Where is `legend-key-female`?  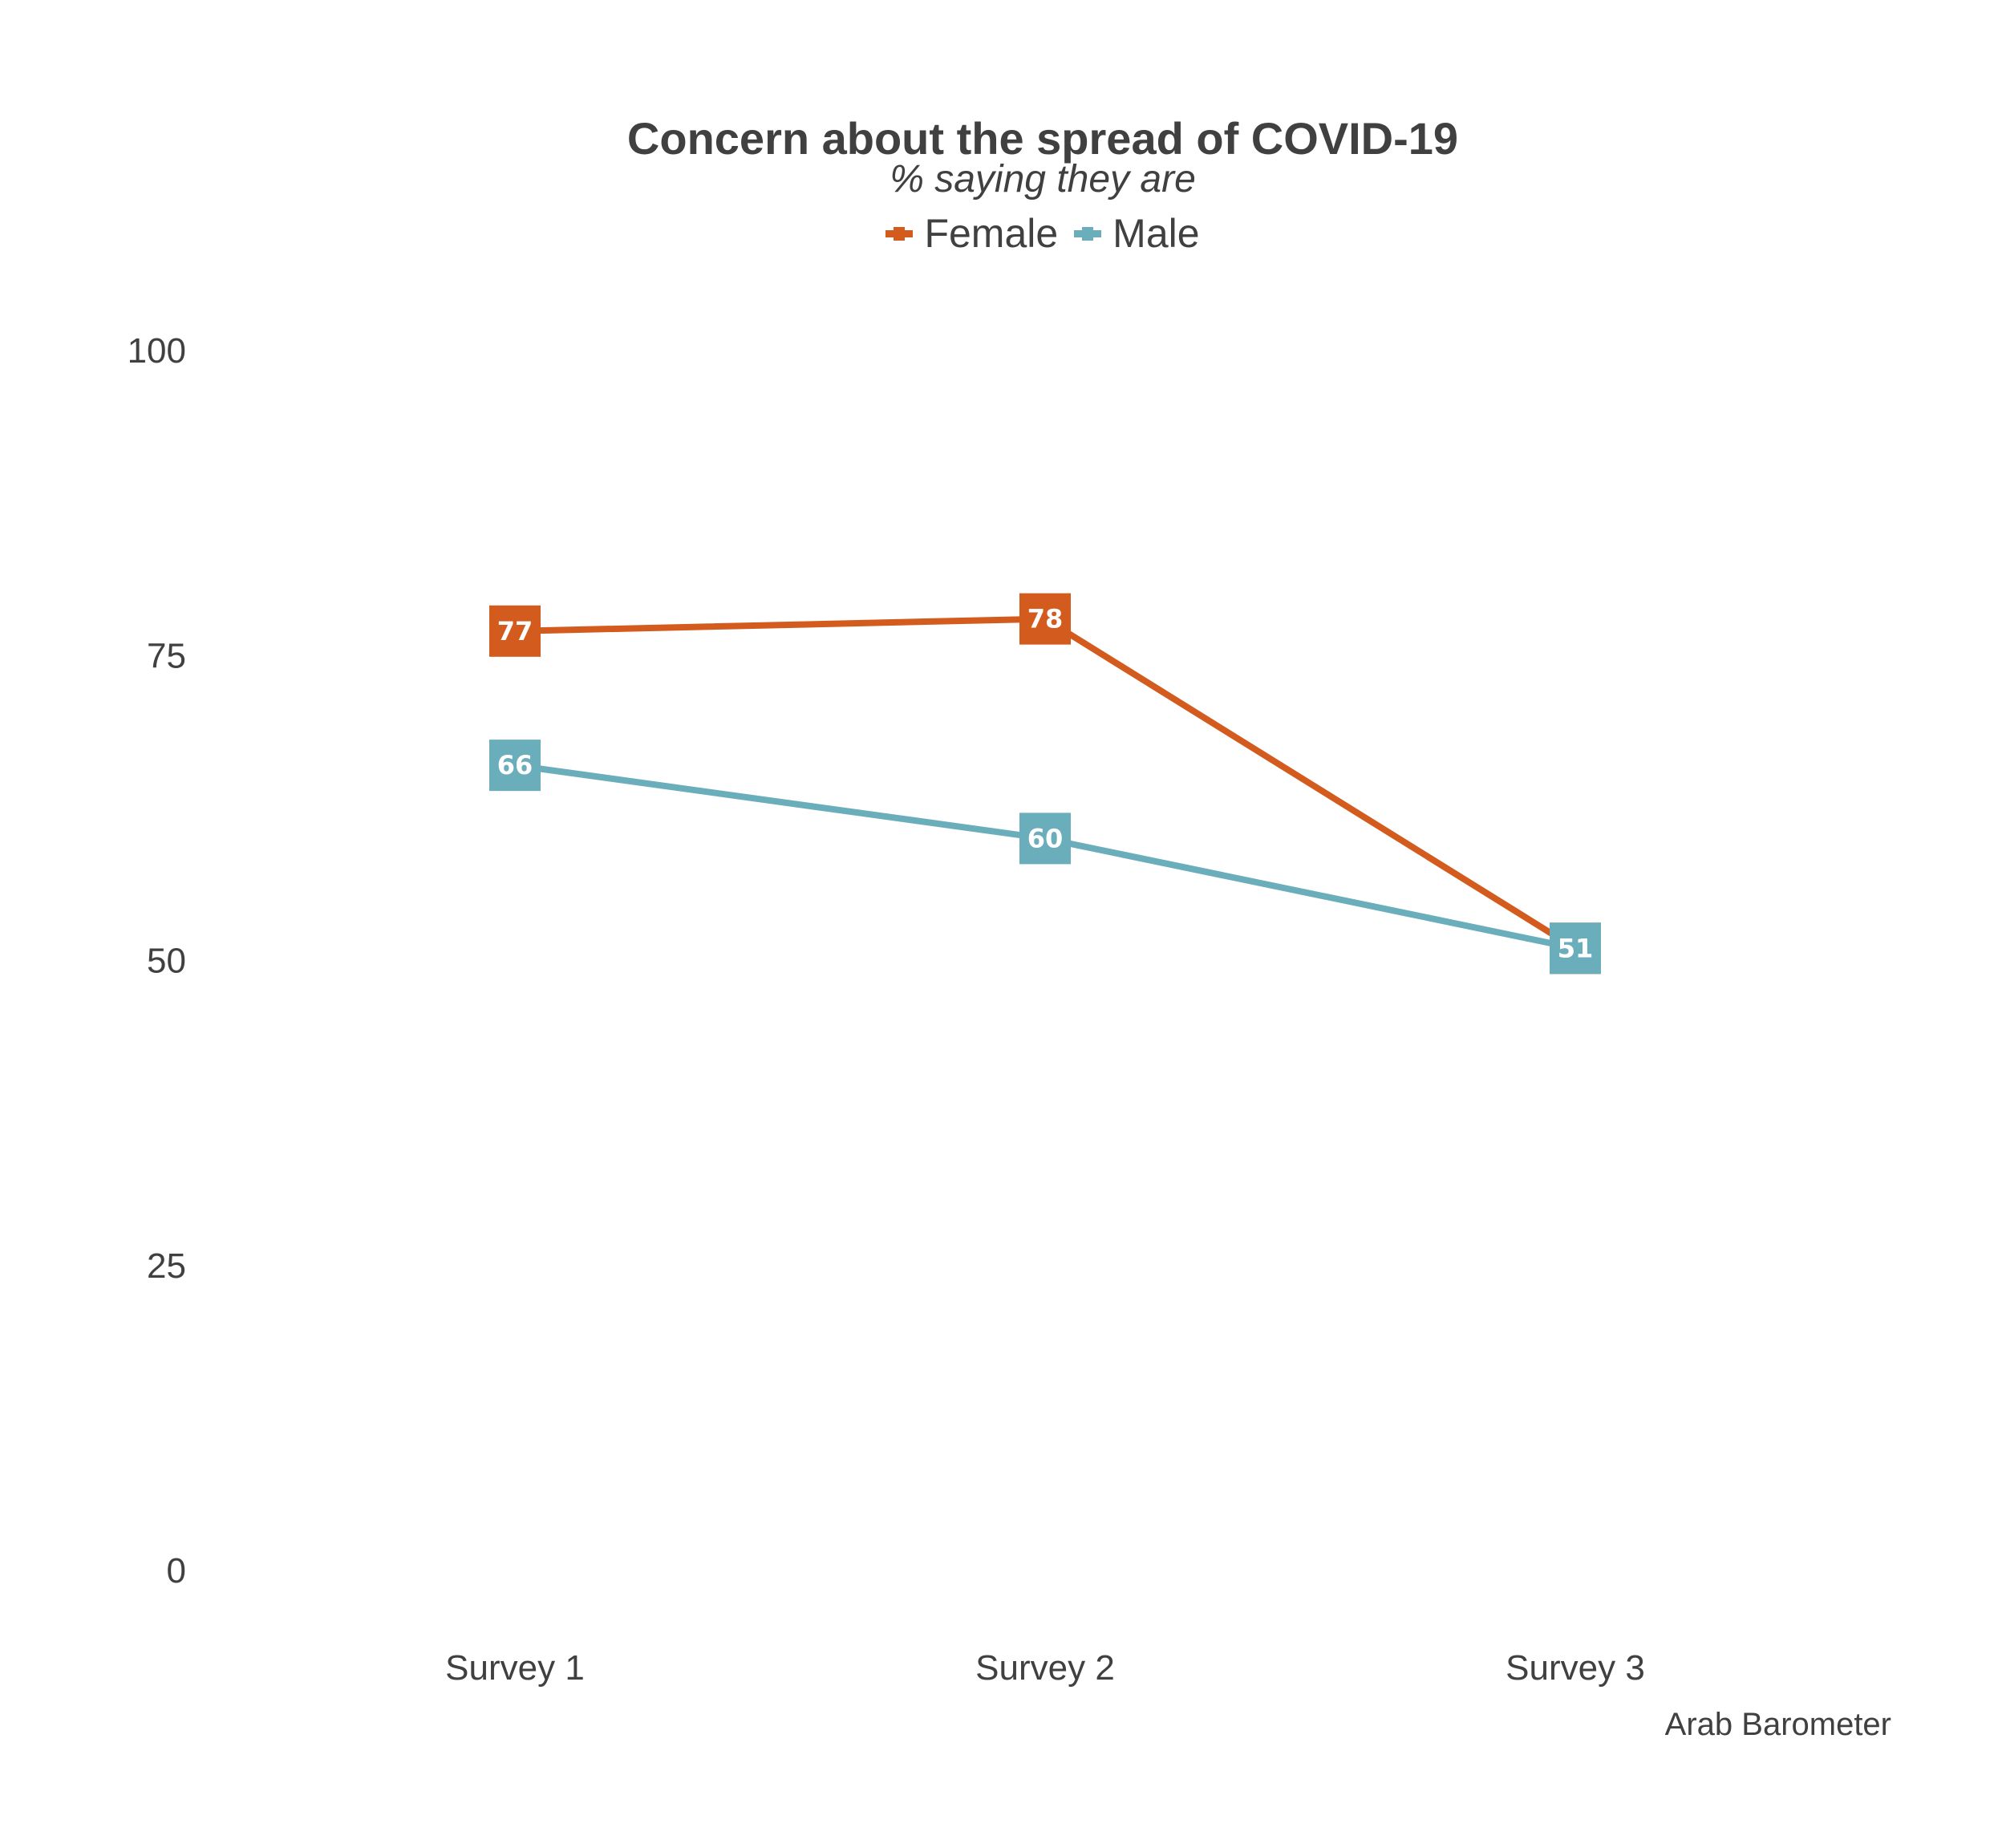 legend-key-female is located at coordinates (900, 233).